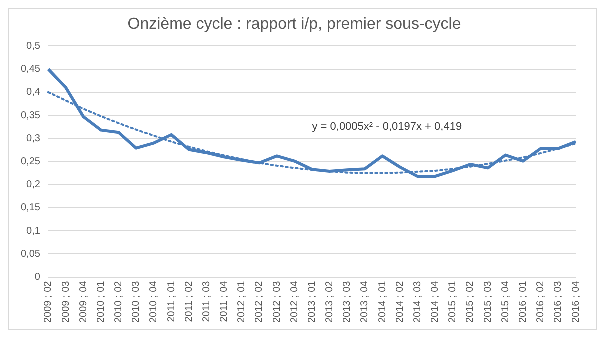 The height and width of the screenshot is (338, 605). Describe the element at coordinates (506, 302) in the screenshot. I see `x-tick-label: 2015 ; 04` at that location.